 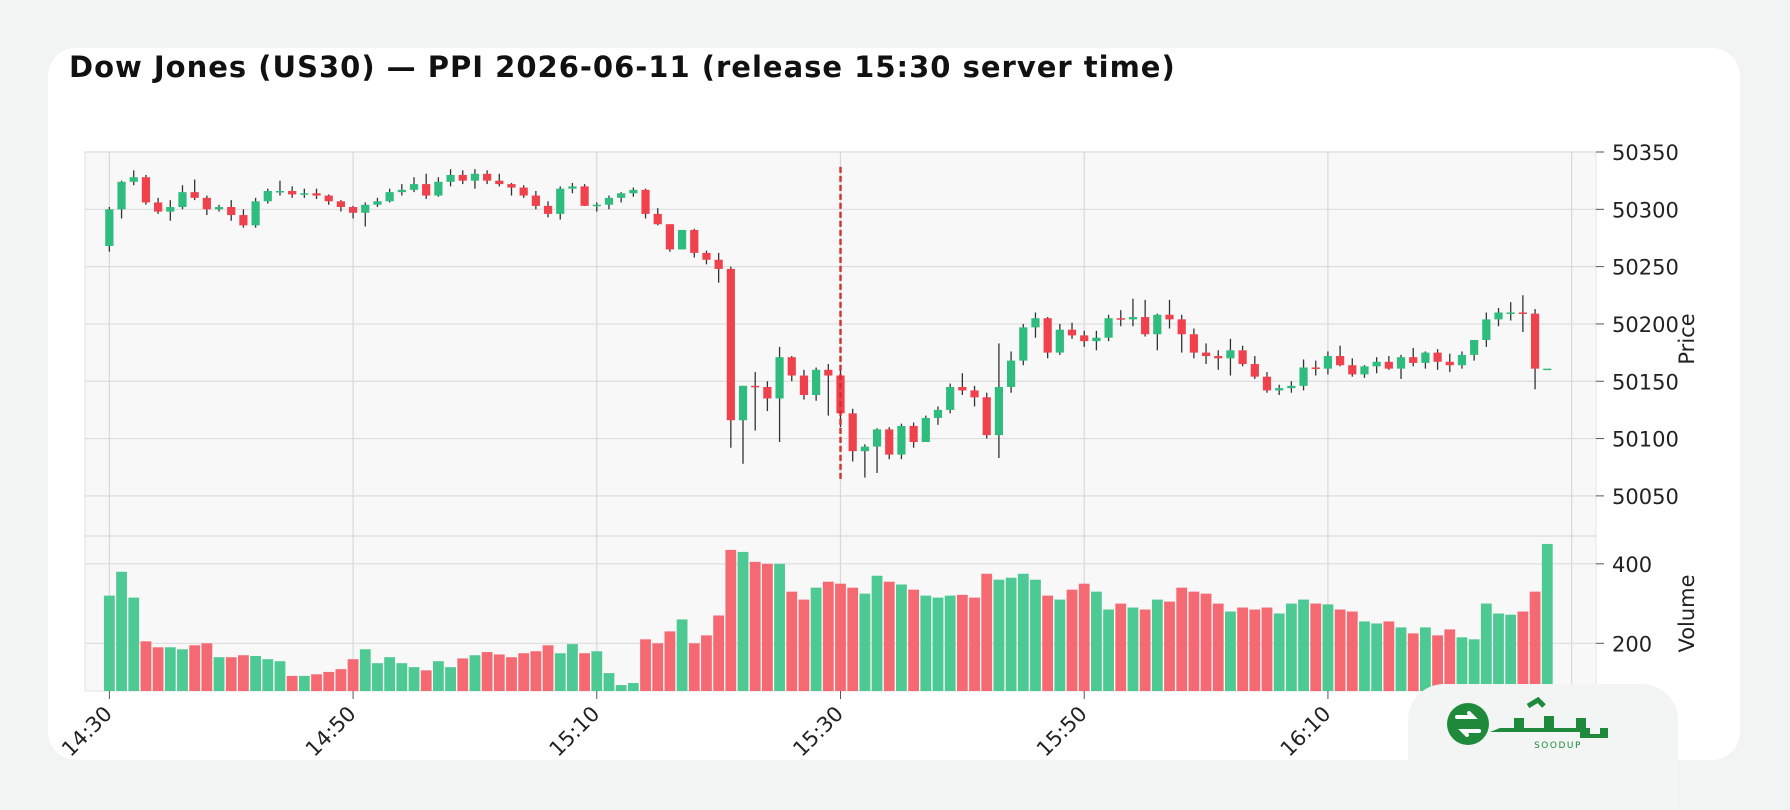 What do you see at coordinates (1645, 325) in the screenshot?
I see `price-tick-label: 50200` at bounding box center [1645, 325].